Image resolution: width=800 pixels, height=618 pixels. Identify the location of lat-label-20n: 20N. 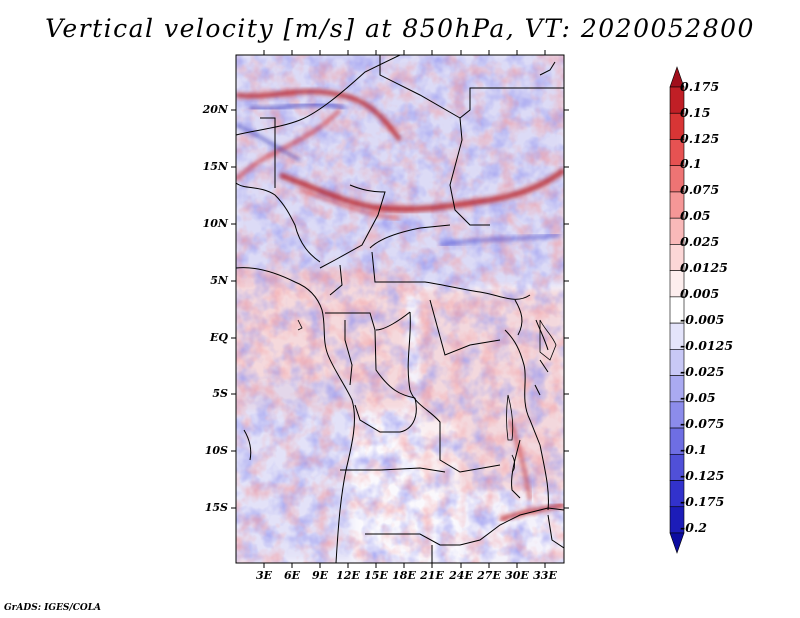
(215, 109).